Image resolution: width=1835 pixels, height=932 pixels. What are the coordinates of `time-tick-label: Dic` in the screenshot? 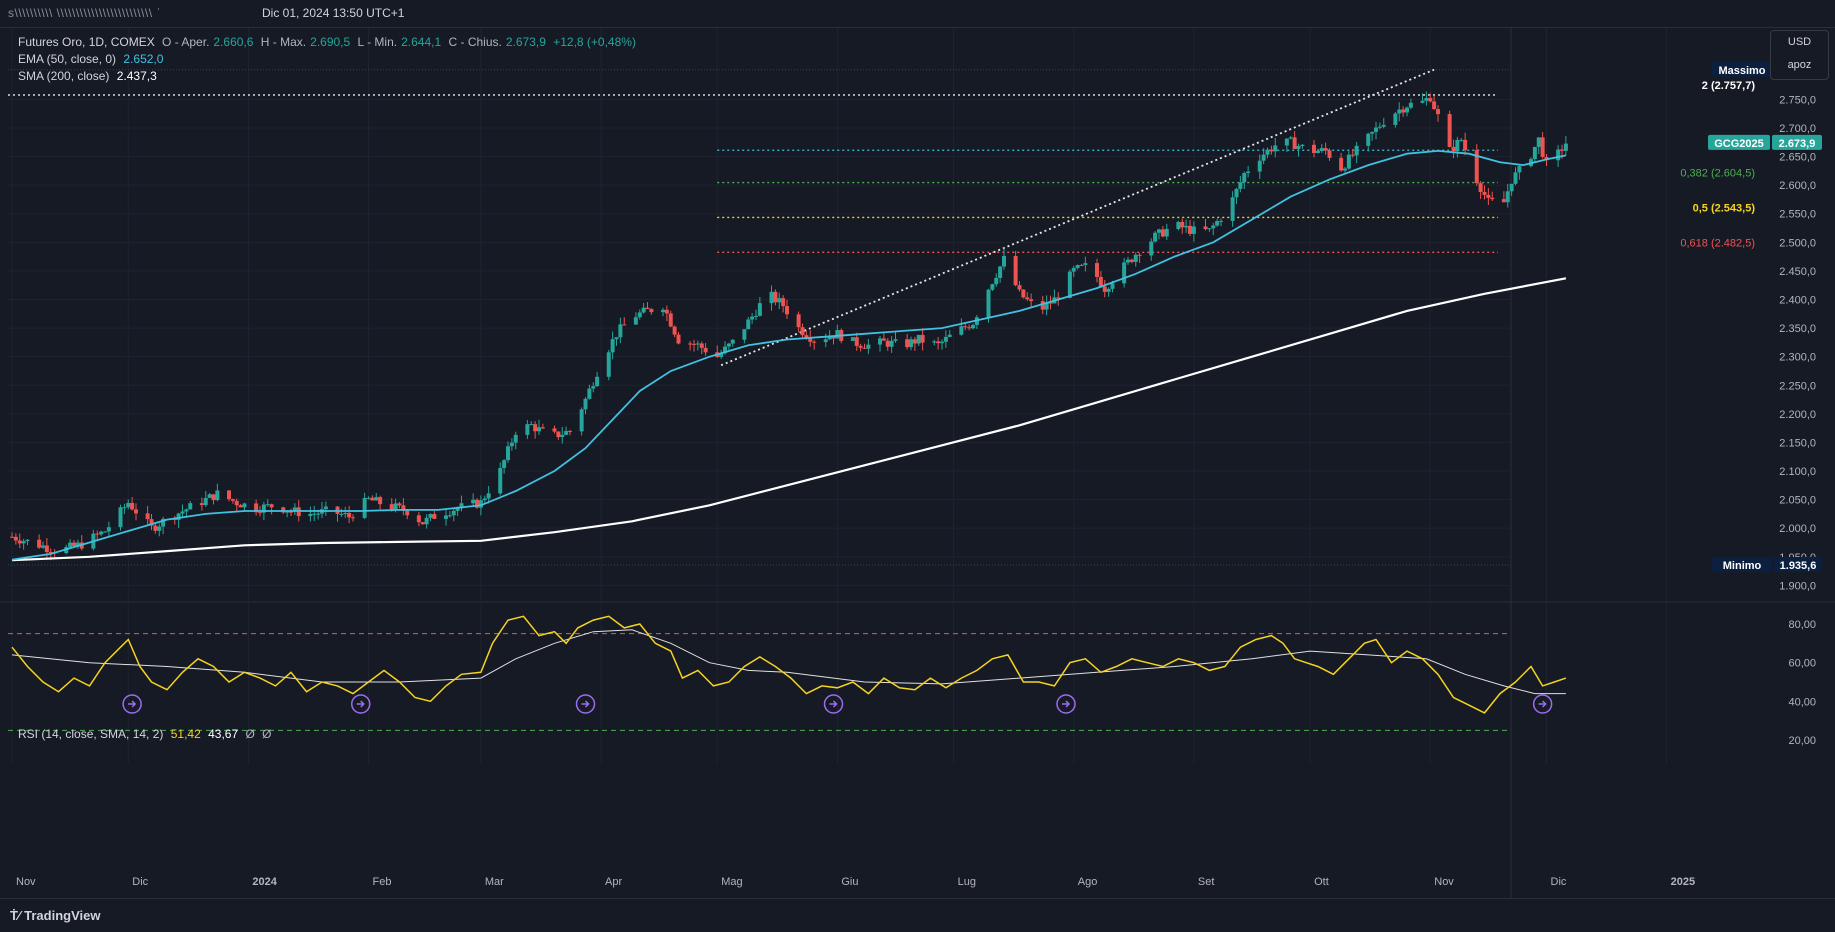 It's located at (140, 882).